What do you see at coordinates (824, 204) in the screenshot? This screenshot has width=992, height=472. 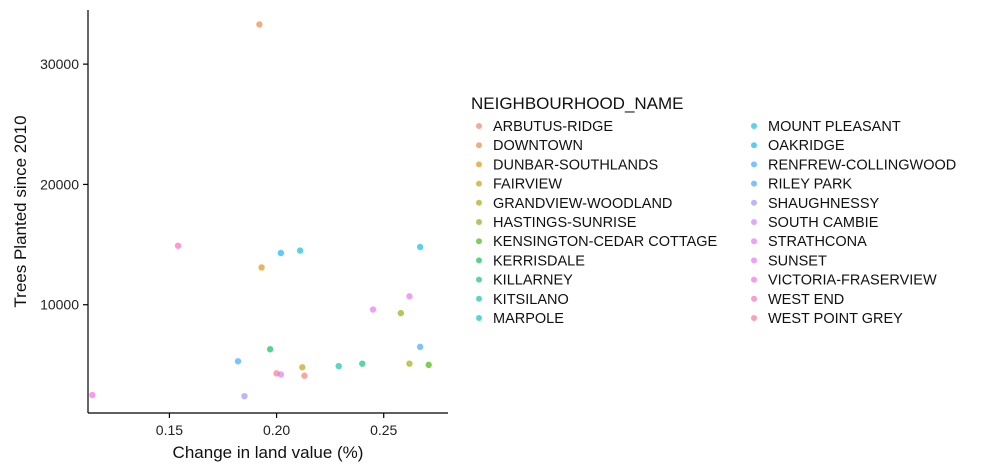 I see `legend-label: SHAUGHNESSY` at bounding box center [824, 204].